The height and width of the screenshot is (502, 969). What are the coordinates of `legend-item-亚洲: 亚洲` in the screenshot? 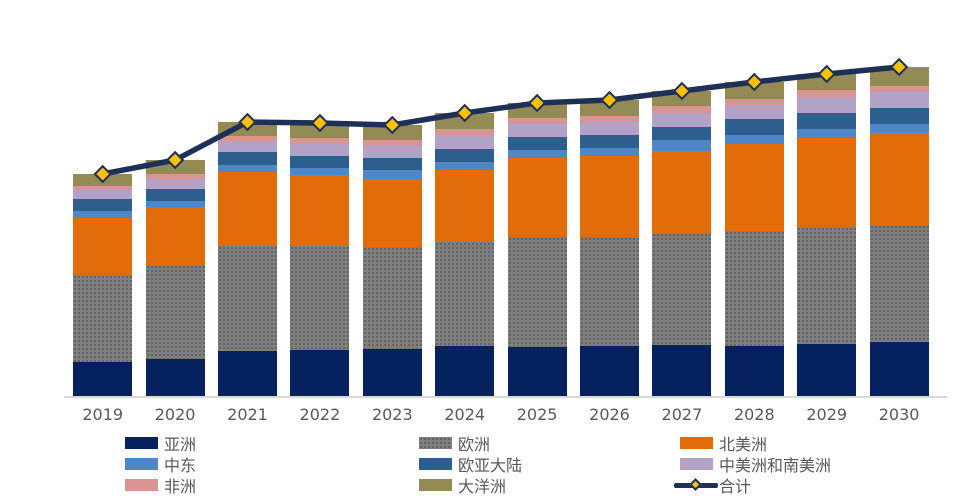 It's located at (160, 443).